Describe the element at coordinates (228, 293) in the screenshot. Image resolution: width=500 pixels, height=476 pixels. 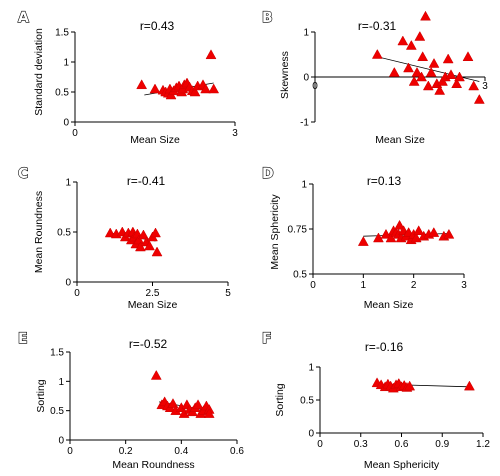
I see `panel-c-x-tick-label: 5` at that location.